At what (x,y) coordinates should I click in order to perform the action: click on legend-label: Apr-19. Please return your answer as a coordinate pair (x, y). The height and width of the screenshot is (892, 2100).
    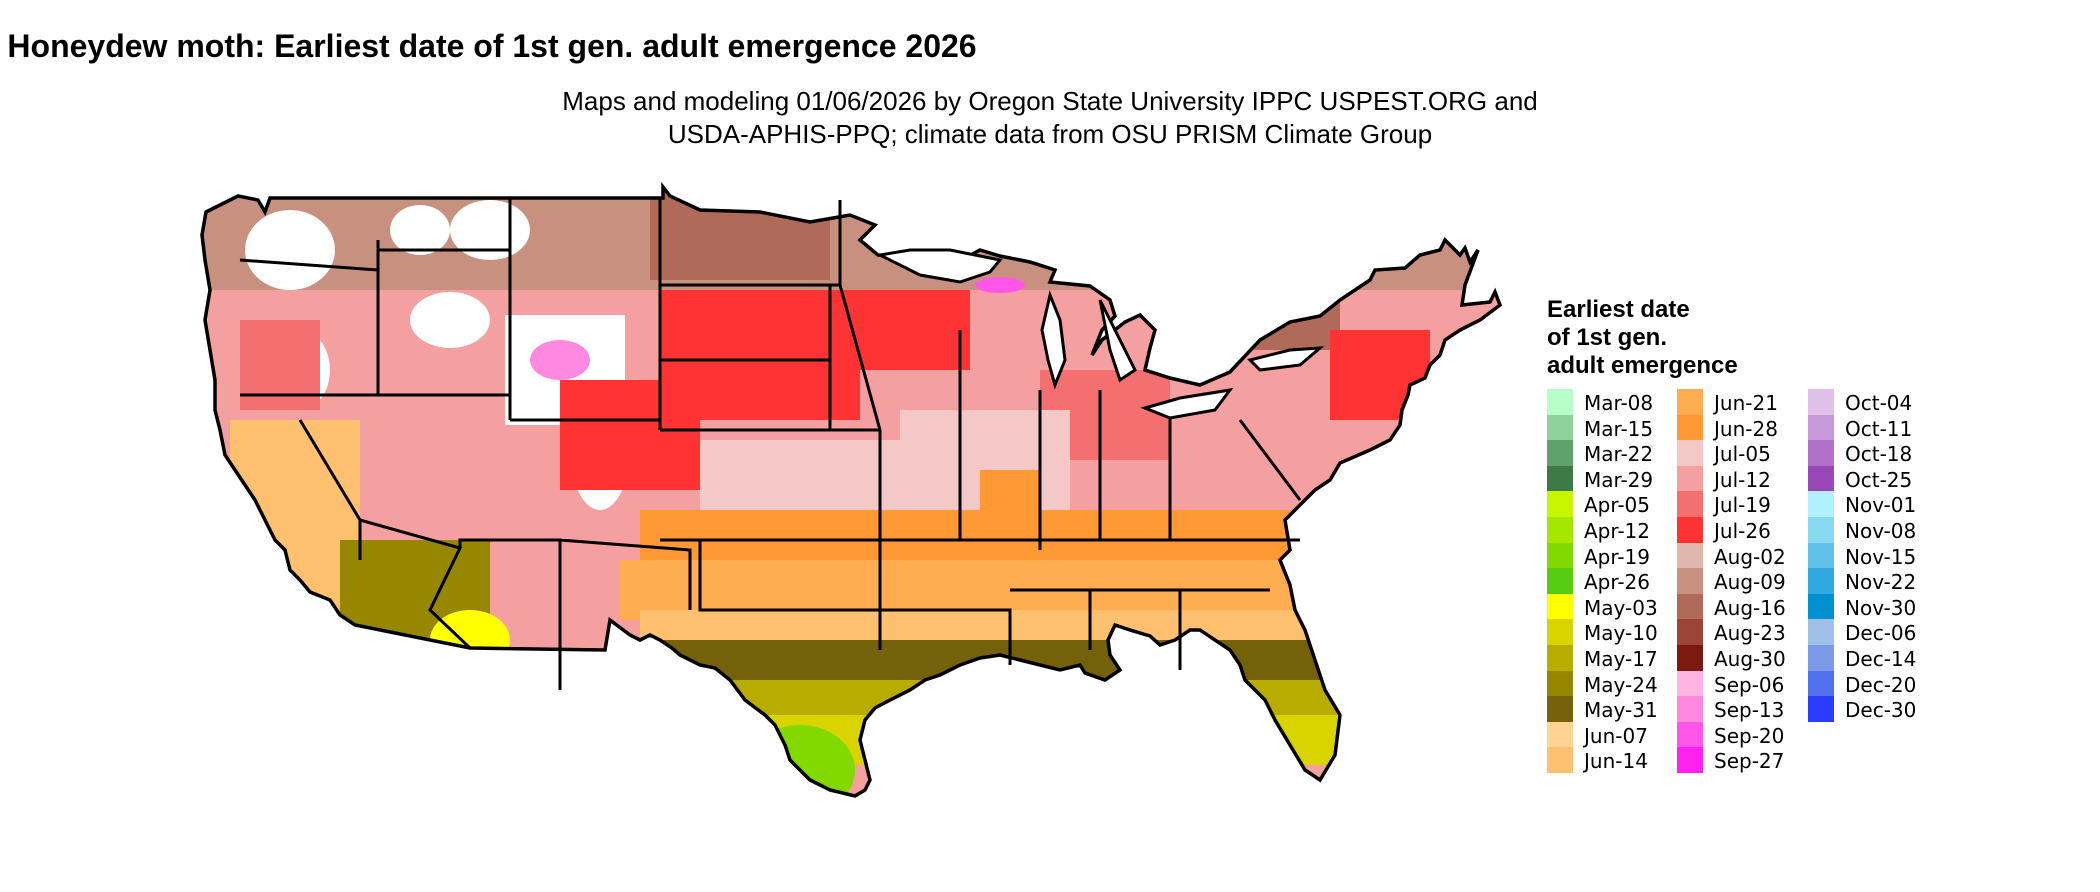
    Looking at the image, I should click on (1617, 556).